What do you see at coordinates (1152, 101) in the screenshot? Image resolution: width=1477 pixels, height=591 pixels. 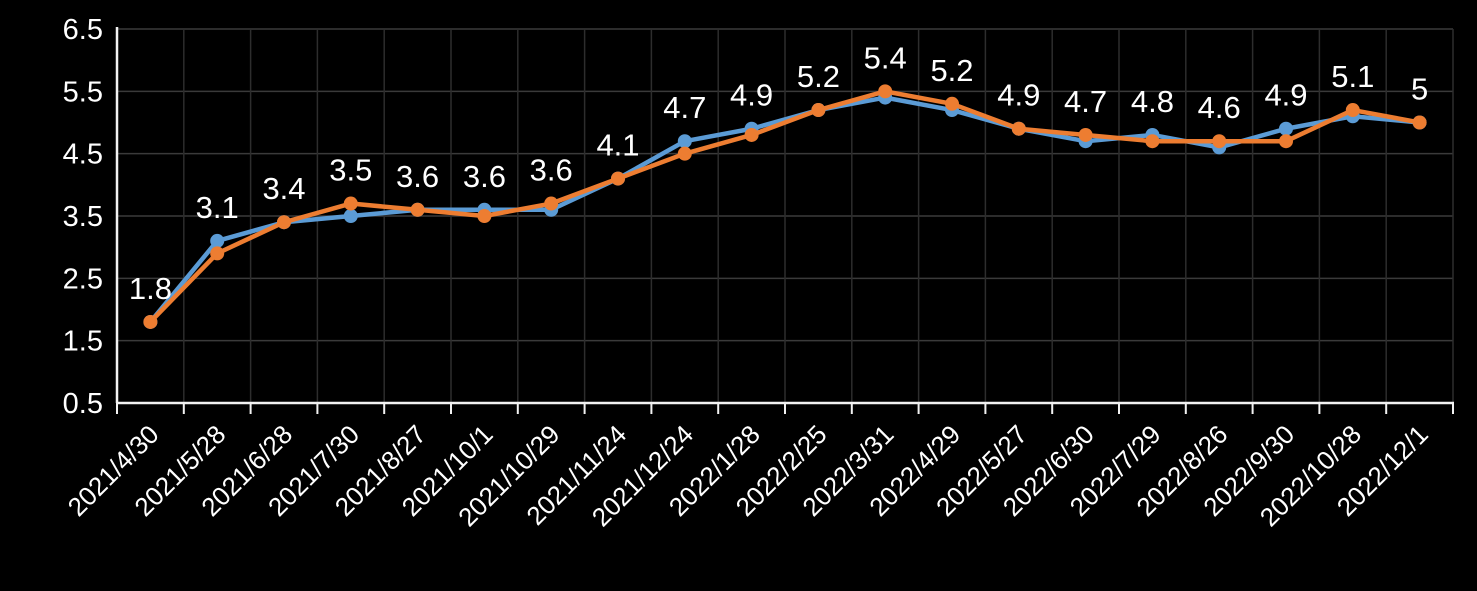 I see `data-label: 4.8` at bounding box center [1152, 101].